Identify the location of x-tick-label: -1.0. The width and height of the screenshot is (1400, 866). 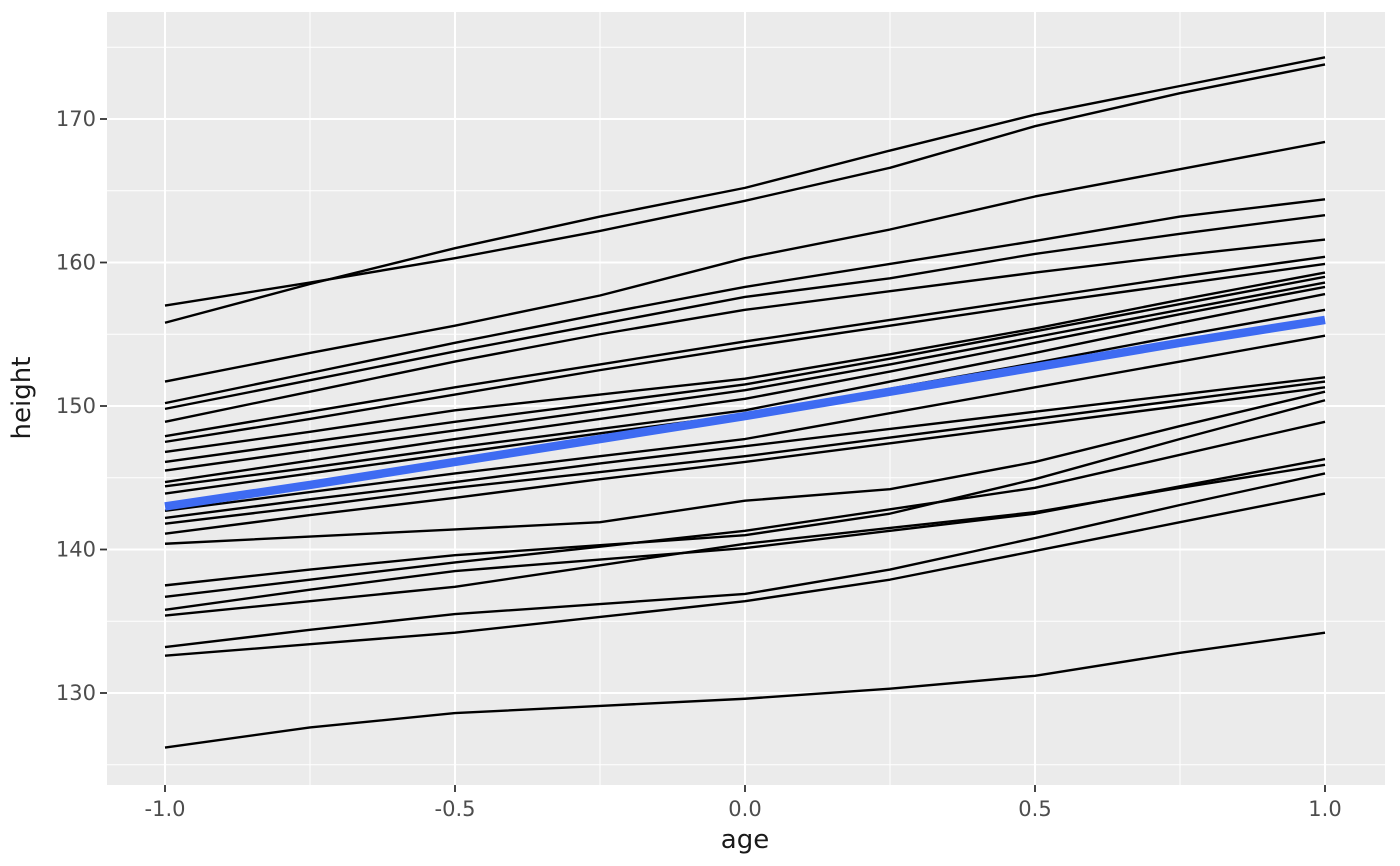
(165, 809).